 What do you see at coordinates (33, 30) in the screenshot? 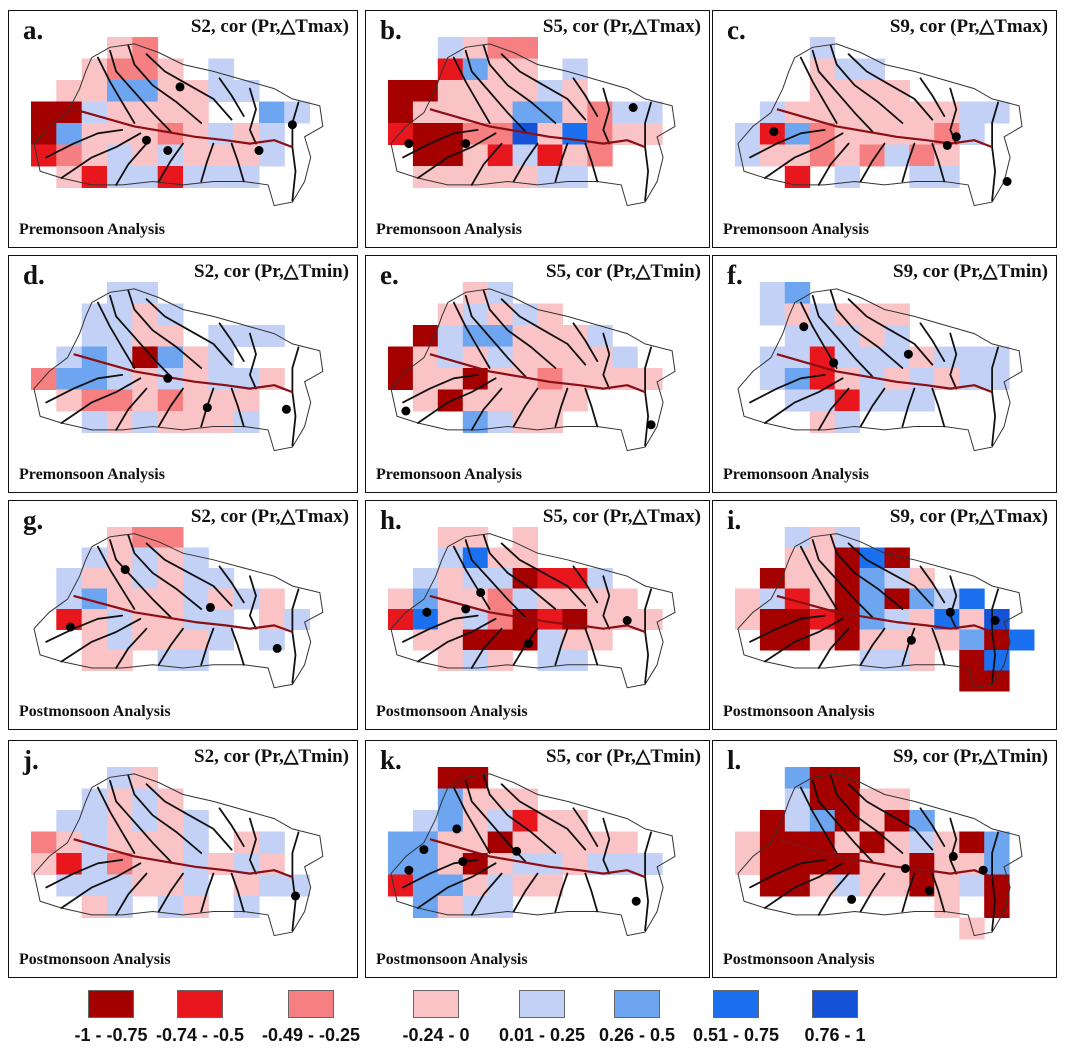
I see `panel-letter: a.` at bounding box center [33, 30].